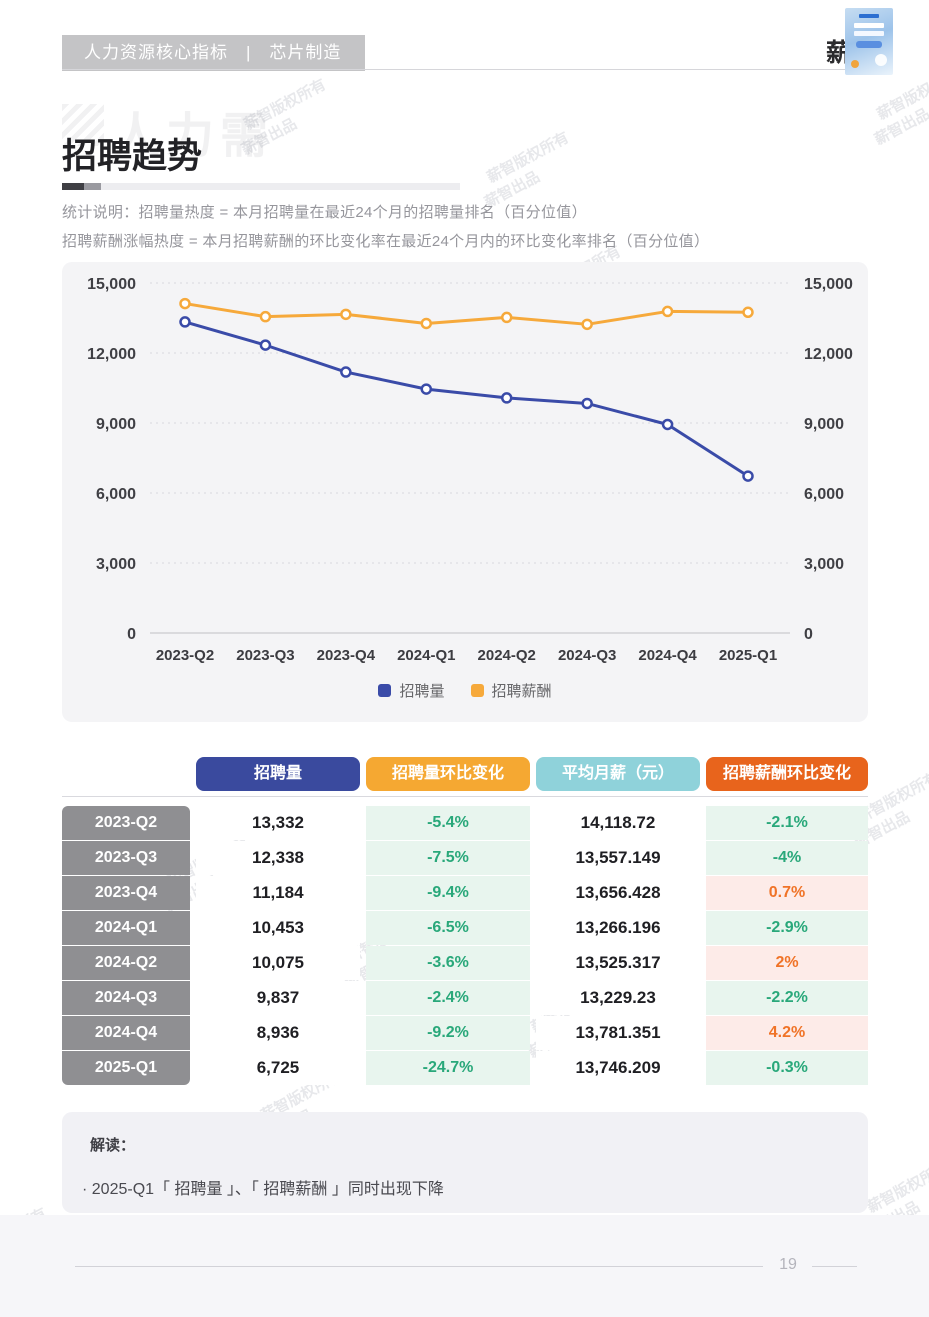  Describe the element at coordinates (618, 823) in the screenshot. I see `cell-avg-salary: 14,118.72` at that location.